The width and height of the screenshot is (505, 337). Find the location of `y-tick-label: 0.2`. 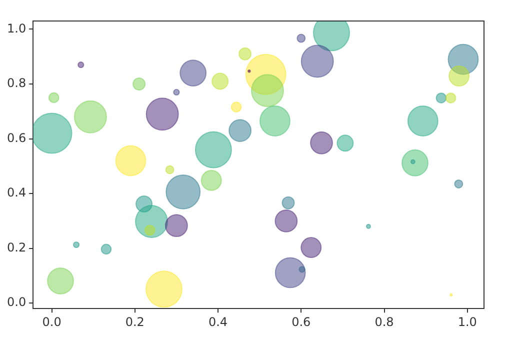

y-tick-label: 0.2 is located at coordinates (16, 247).